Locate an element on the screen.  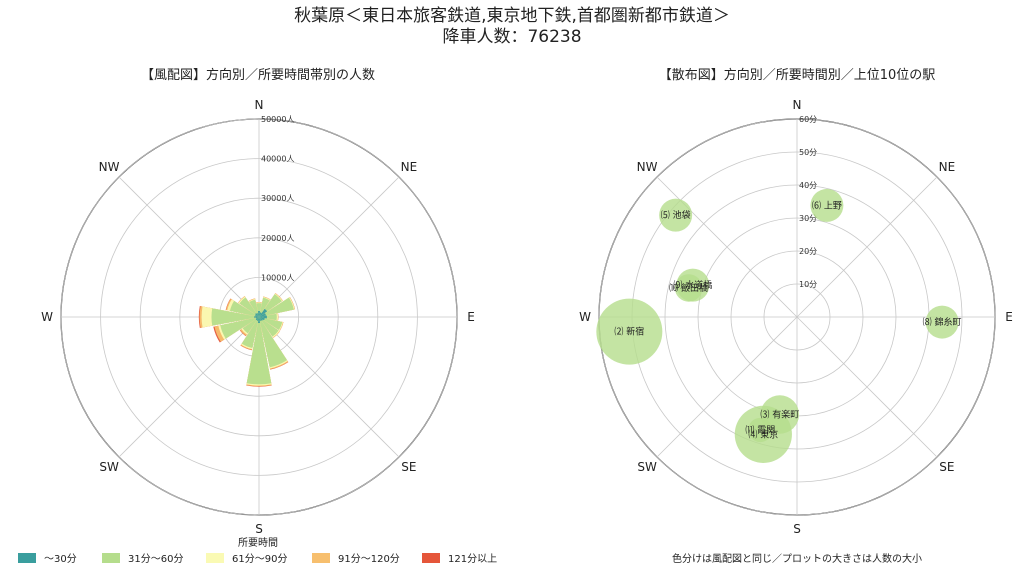
windrose-tick-label: 10000人 is located at coordinates (277, 277).